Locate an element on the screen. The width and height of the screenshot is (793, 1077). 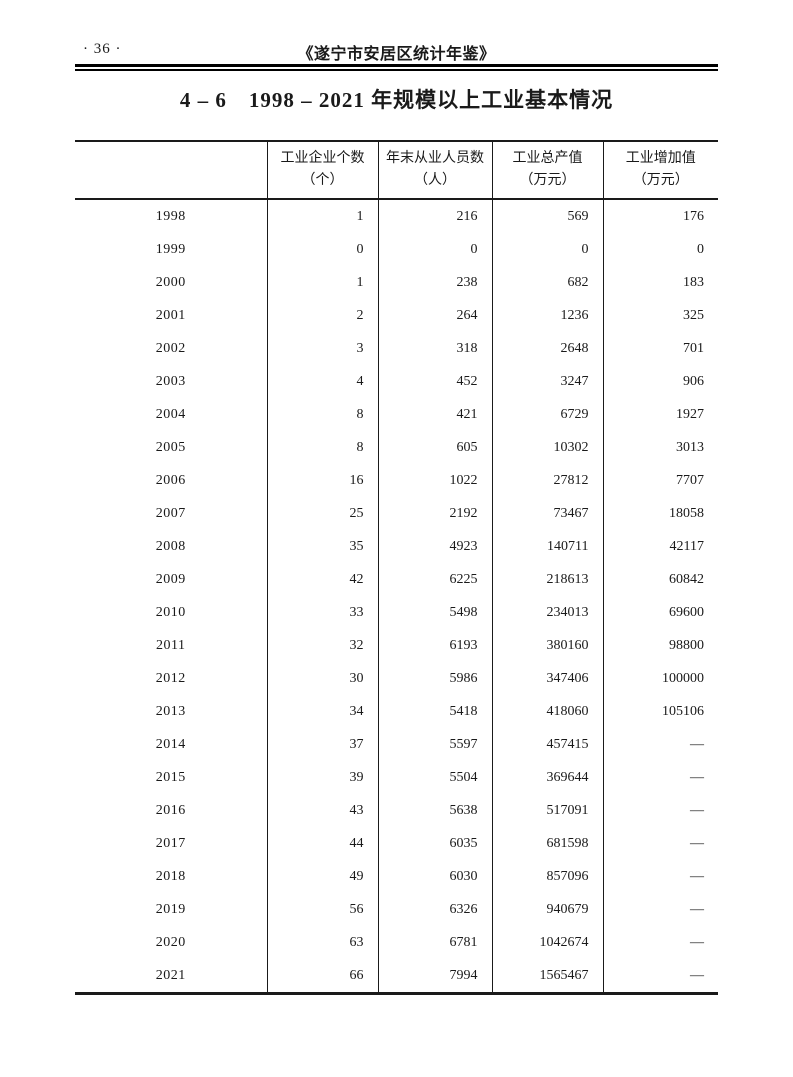
table-row: 2006 16 1022 27812 7707 is located at coordinates (396, 480).